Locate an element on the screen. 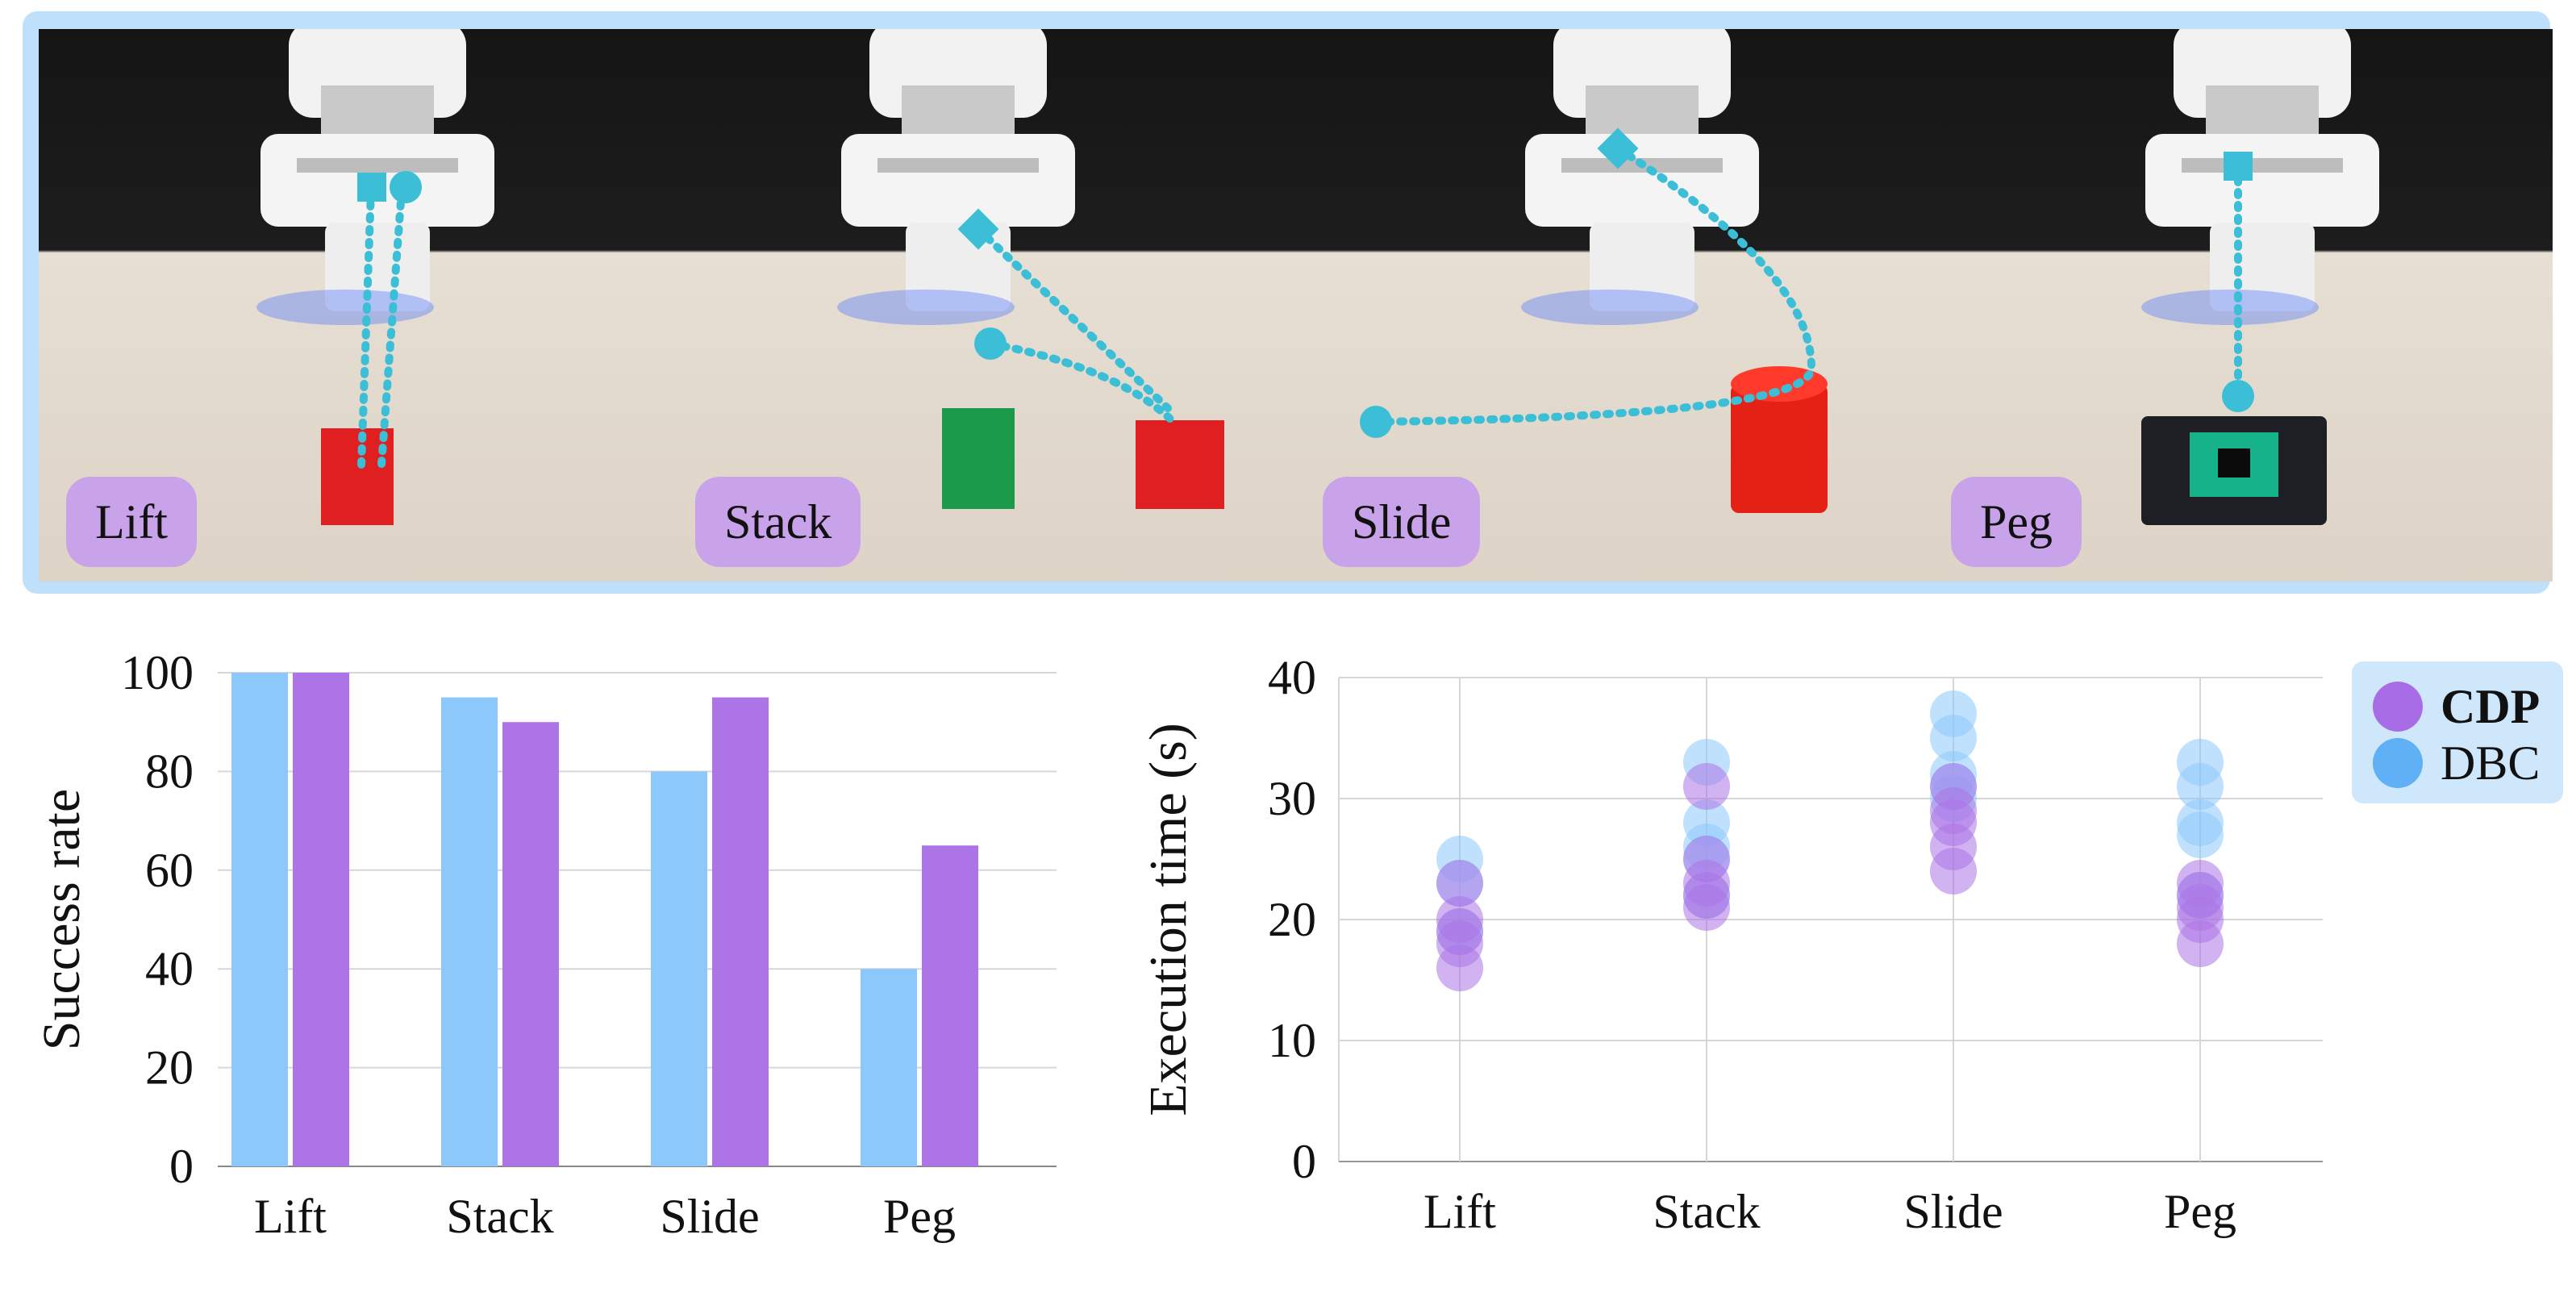  point-dbc-slide is located at coordinates (1953, 738).